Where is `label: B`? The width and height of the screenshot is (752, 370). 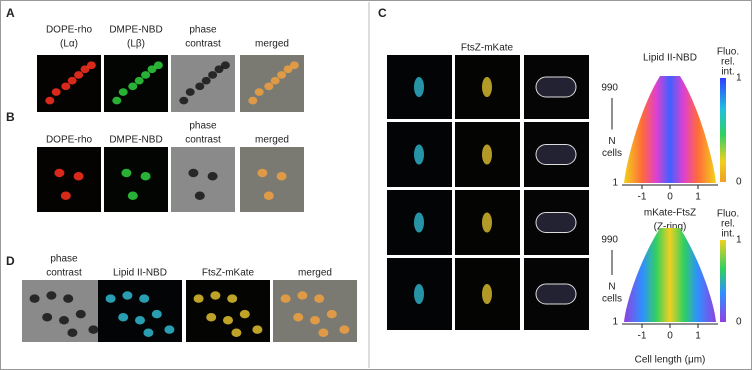
label: B is located at coordinates (10, 117).